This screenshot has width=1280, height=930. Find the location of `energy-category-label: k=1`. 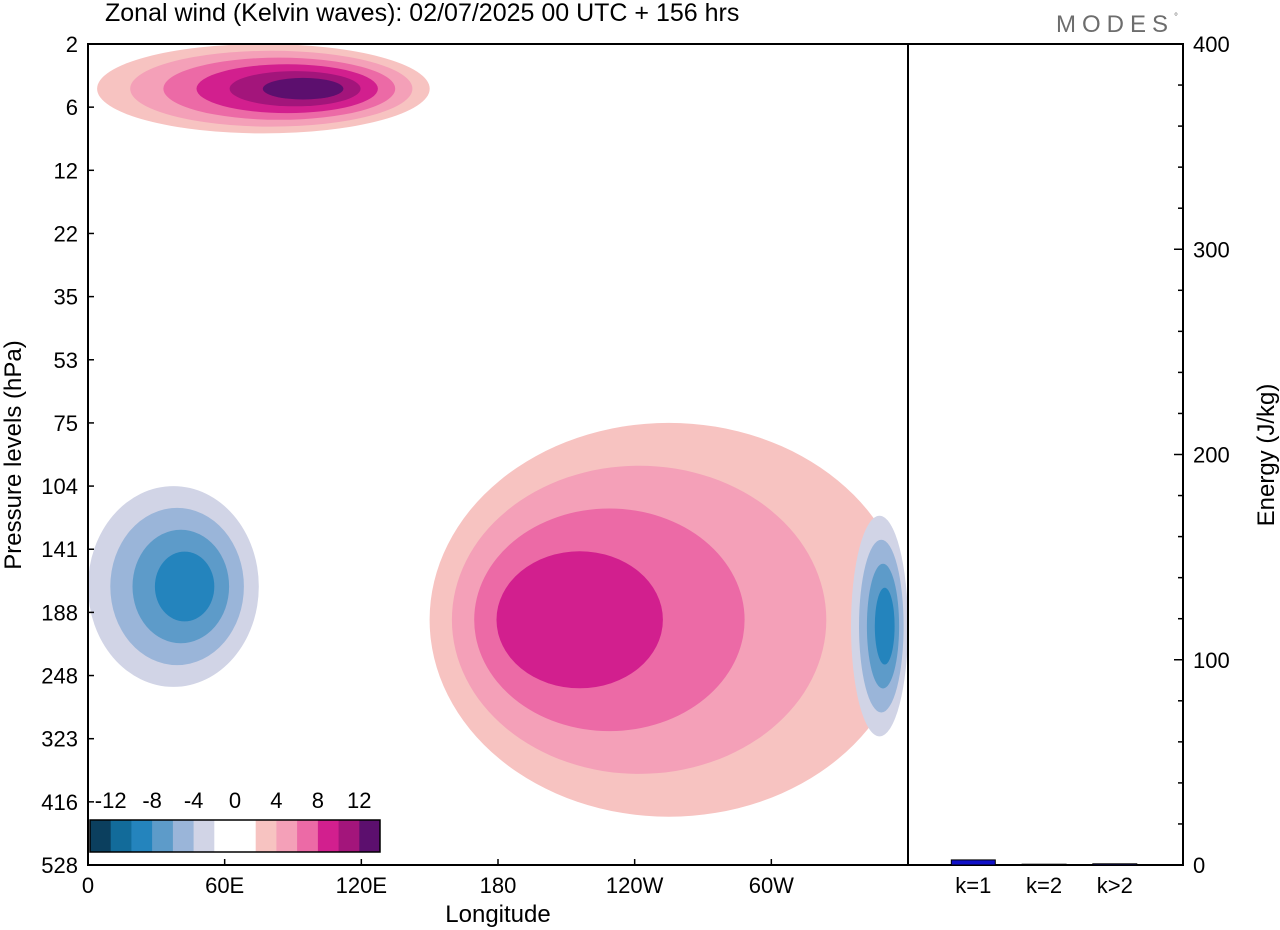

energy-category-label: k=1 is located at coordinates (973, 885).